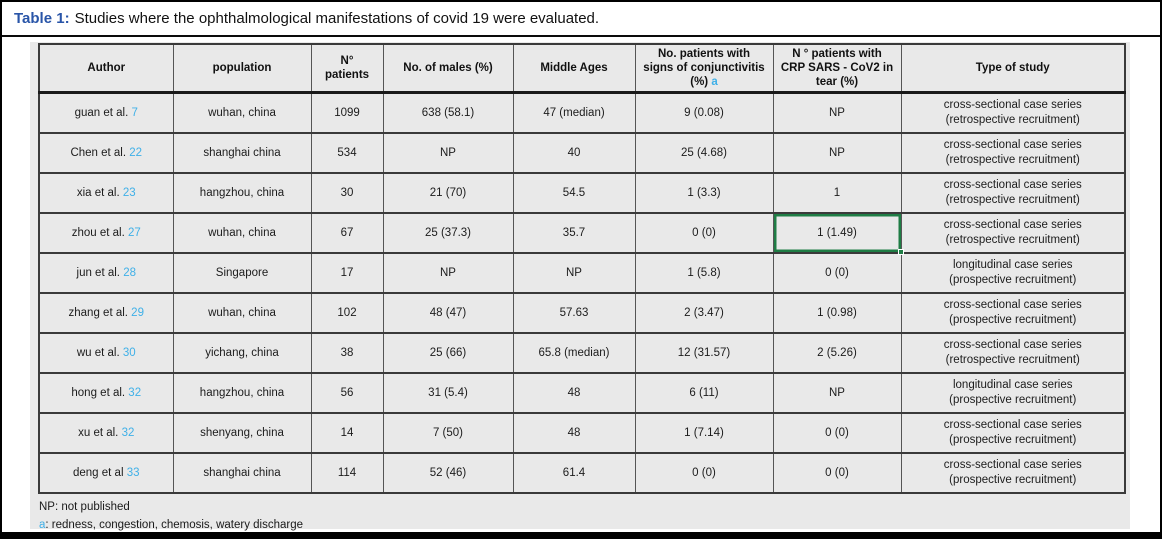  Describe the element at coordinates (704, 432) in the screenshot. I see `conjunctivitis-cell: 1 (7.14)` at that location.